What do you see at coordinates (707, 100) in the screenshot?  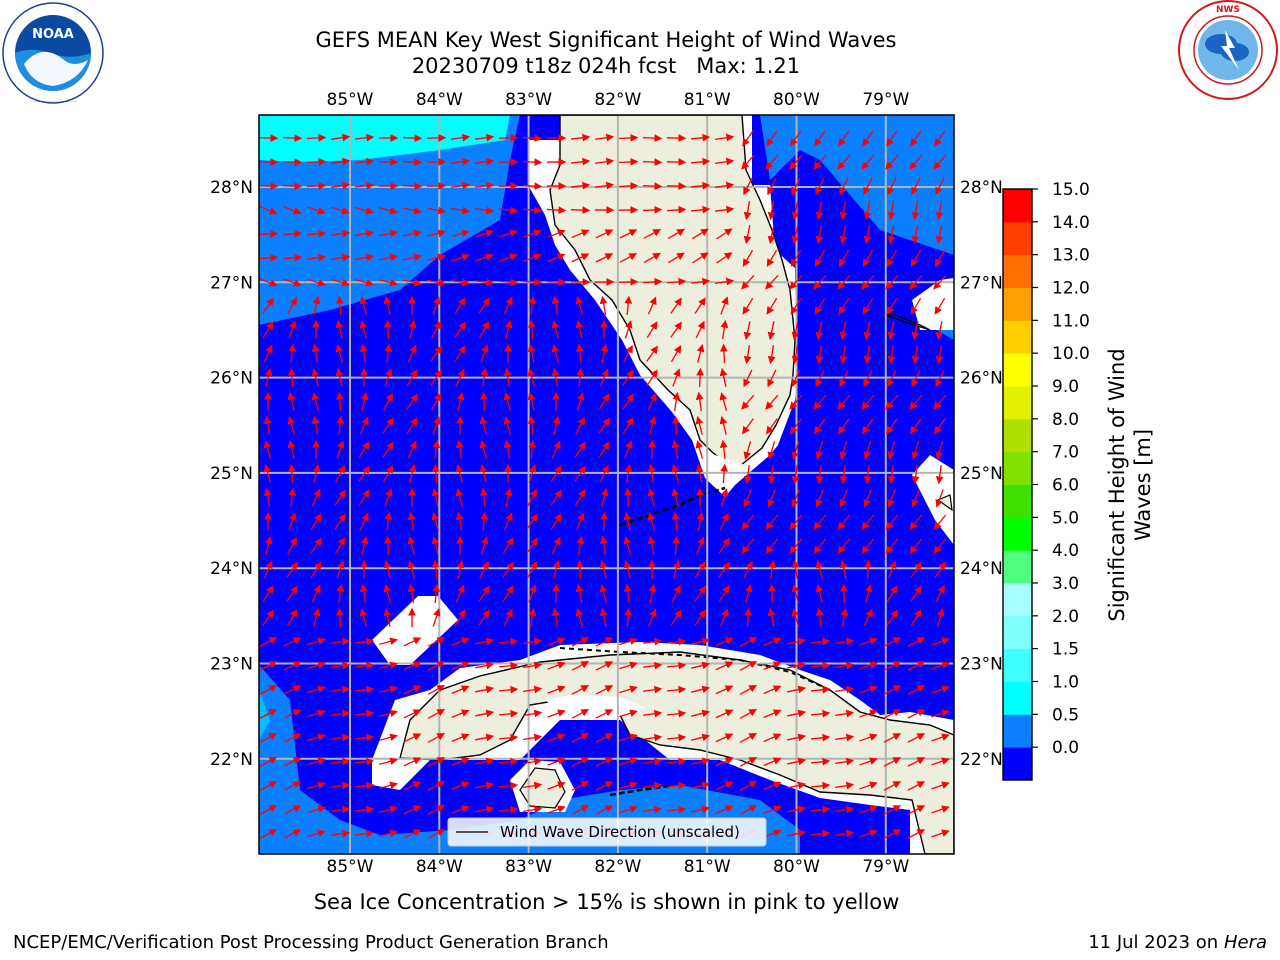 I see `lon-tick-label-top: 81°W` at bounding box center [707, 100].